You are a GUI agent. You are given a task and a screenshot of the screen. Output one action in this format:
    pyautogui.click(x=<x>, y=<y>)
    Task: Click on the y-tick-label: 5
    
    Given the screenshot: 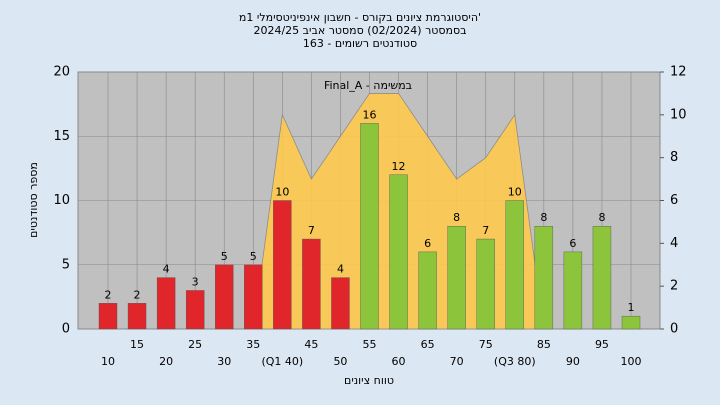 What is the action you would take?
    pyautogui.click(x=66, y=264)
    